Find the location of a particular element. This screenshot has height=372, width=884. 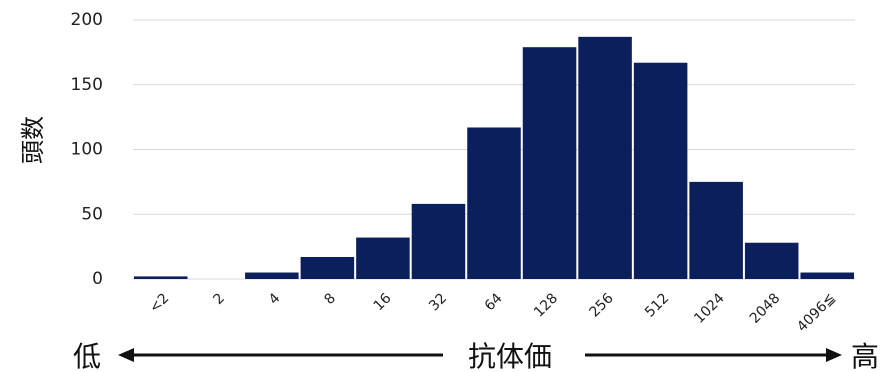

x-tick-label: 16 is located at coordinates (383, 302).